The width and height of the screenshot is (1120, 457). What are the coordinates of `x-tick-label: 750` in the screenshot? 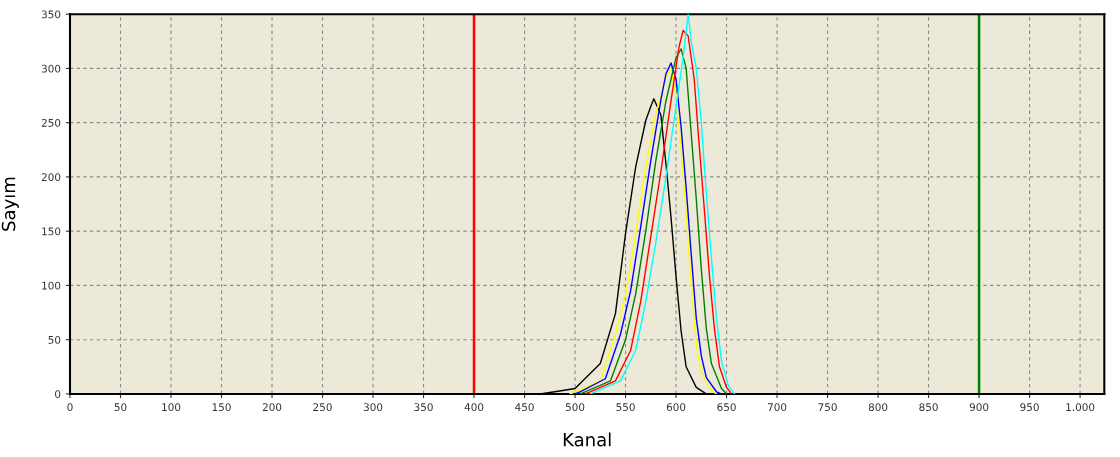 It's located at (827, 407).